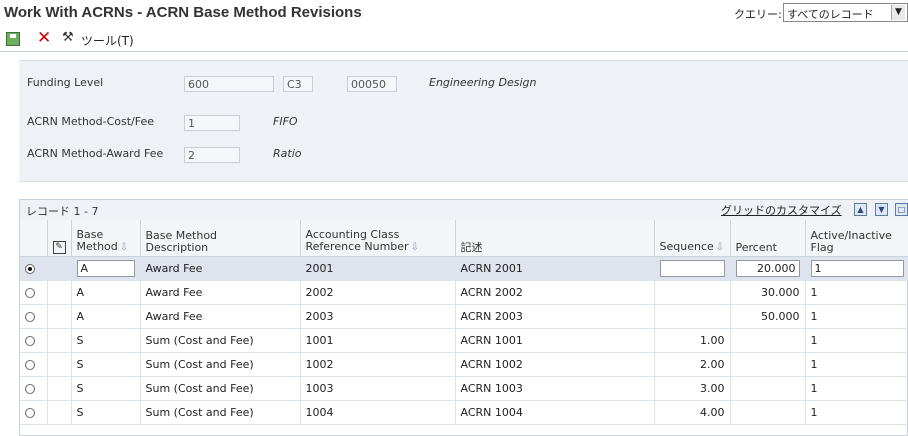  Describe the element at coordinates (692, 388) in the screenshot. I see `sequence-cell: 3.00` at that location.